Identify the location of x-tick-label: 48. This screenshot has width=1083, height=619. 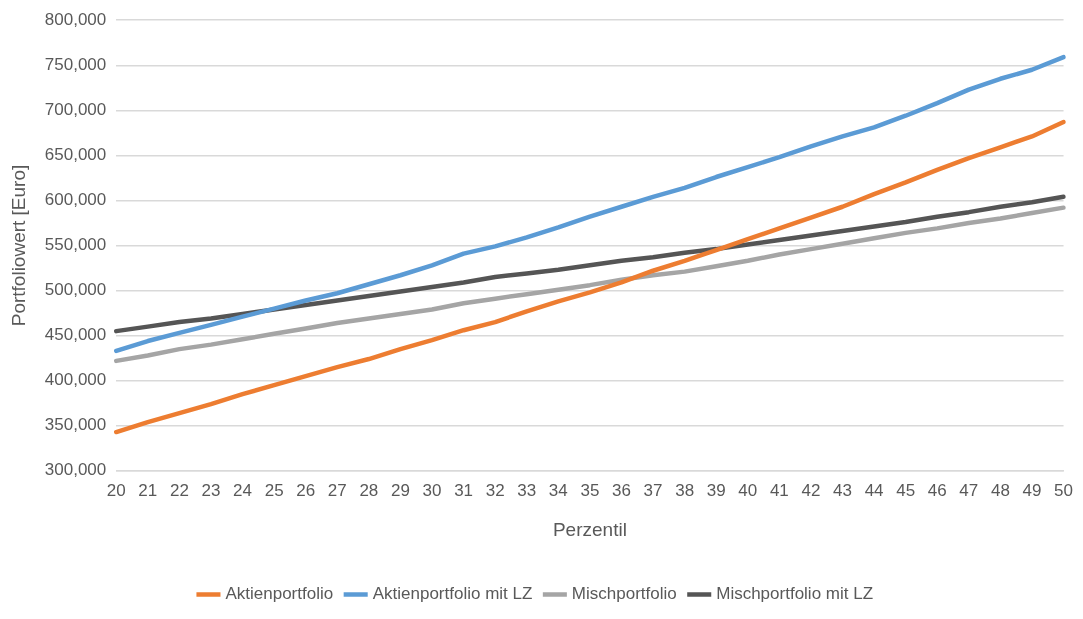
(1000, 490).